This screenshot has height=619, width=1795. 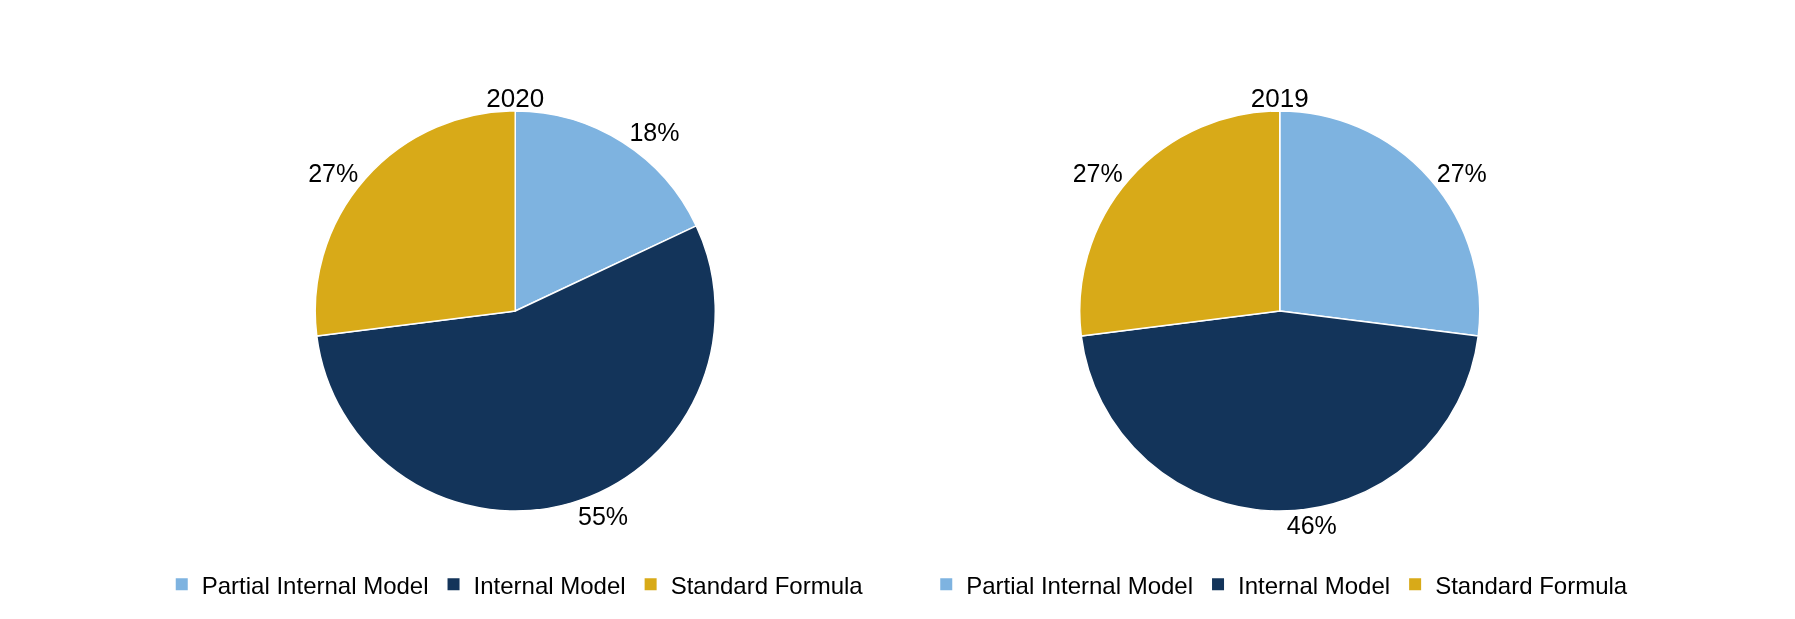 What do you see at coordinates (1311, 525) in the screenshot?
I see `data-label: 46%` at bounding box center [1311, 525].